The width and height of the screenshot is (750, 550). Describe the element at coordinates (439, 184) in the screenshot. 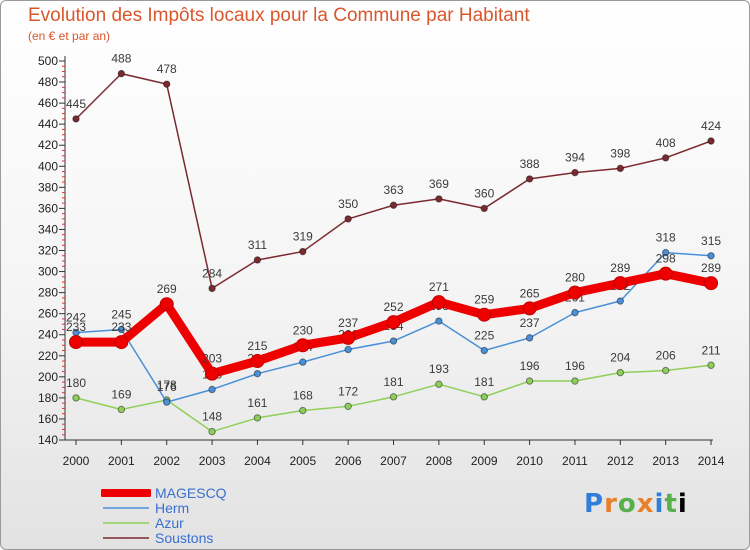

I see `data-label-soustons: 369` at that location.